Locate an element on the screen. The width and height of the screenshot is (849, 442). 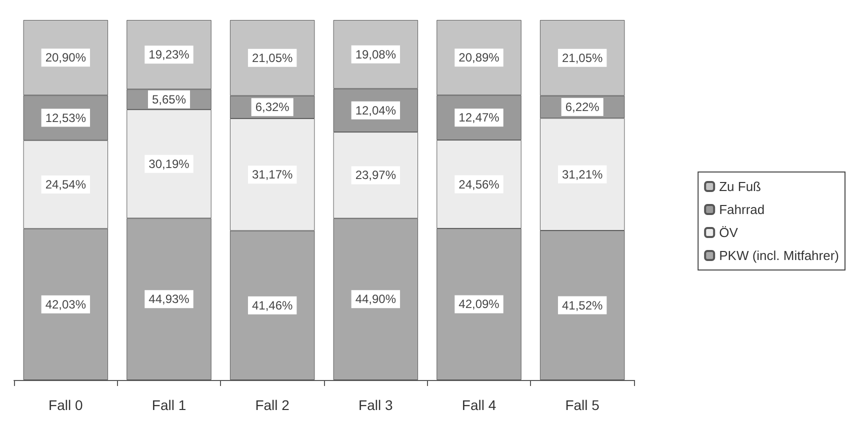
data-label: 31,21% is located at coordinates (583, 174).